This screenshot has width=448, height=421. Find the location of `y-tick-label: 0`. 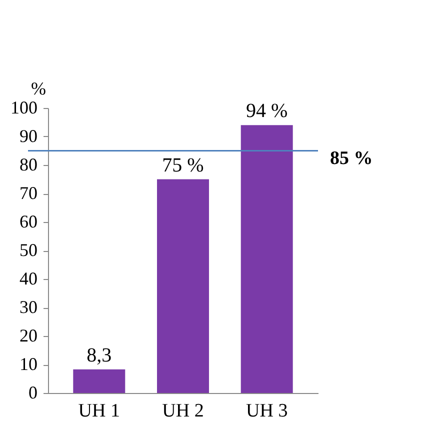

y-tick-label: 0 is located at coordinates (33, 392).